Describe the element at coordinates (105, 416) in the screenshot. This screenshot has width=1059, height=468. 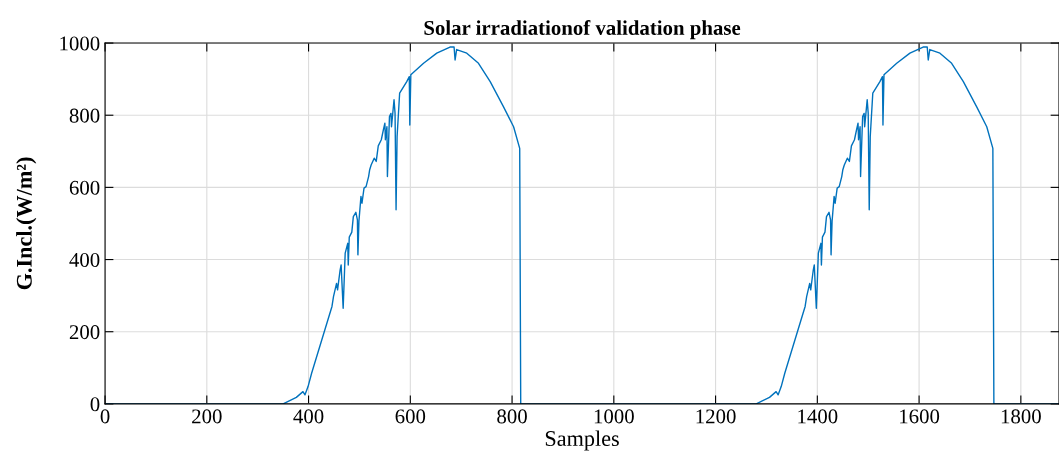
I see `x-tick-label: 0` at that location.